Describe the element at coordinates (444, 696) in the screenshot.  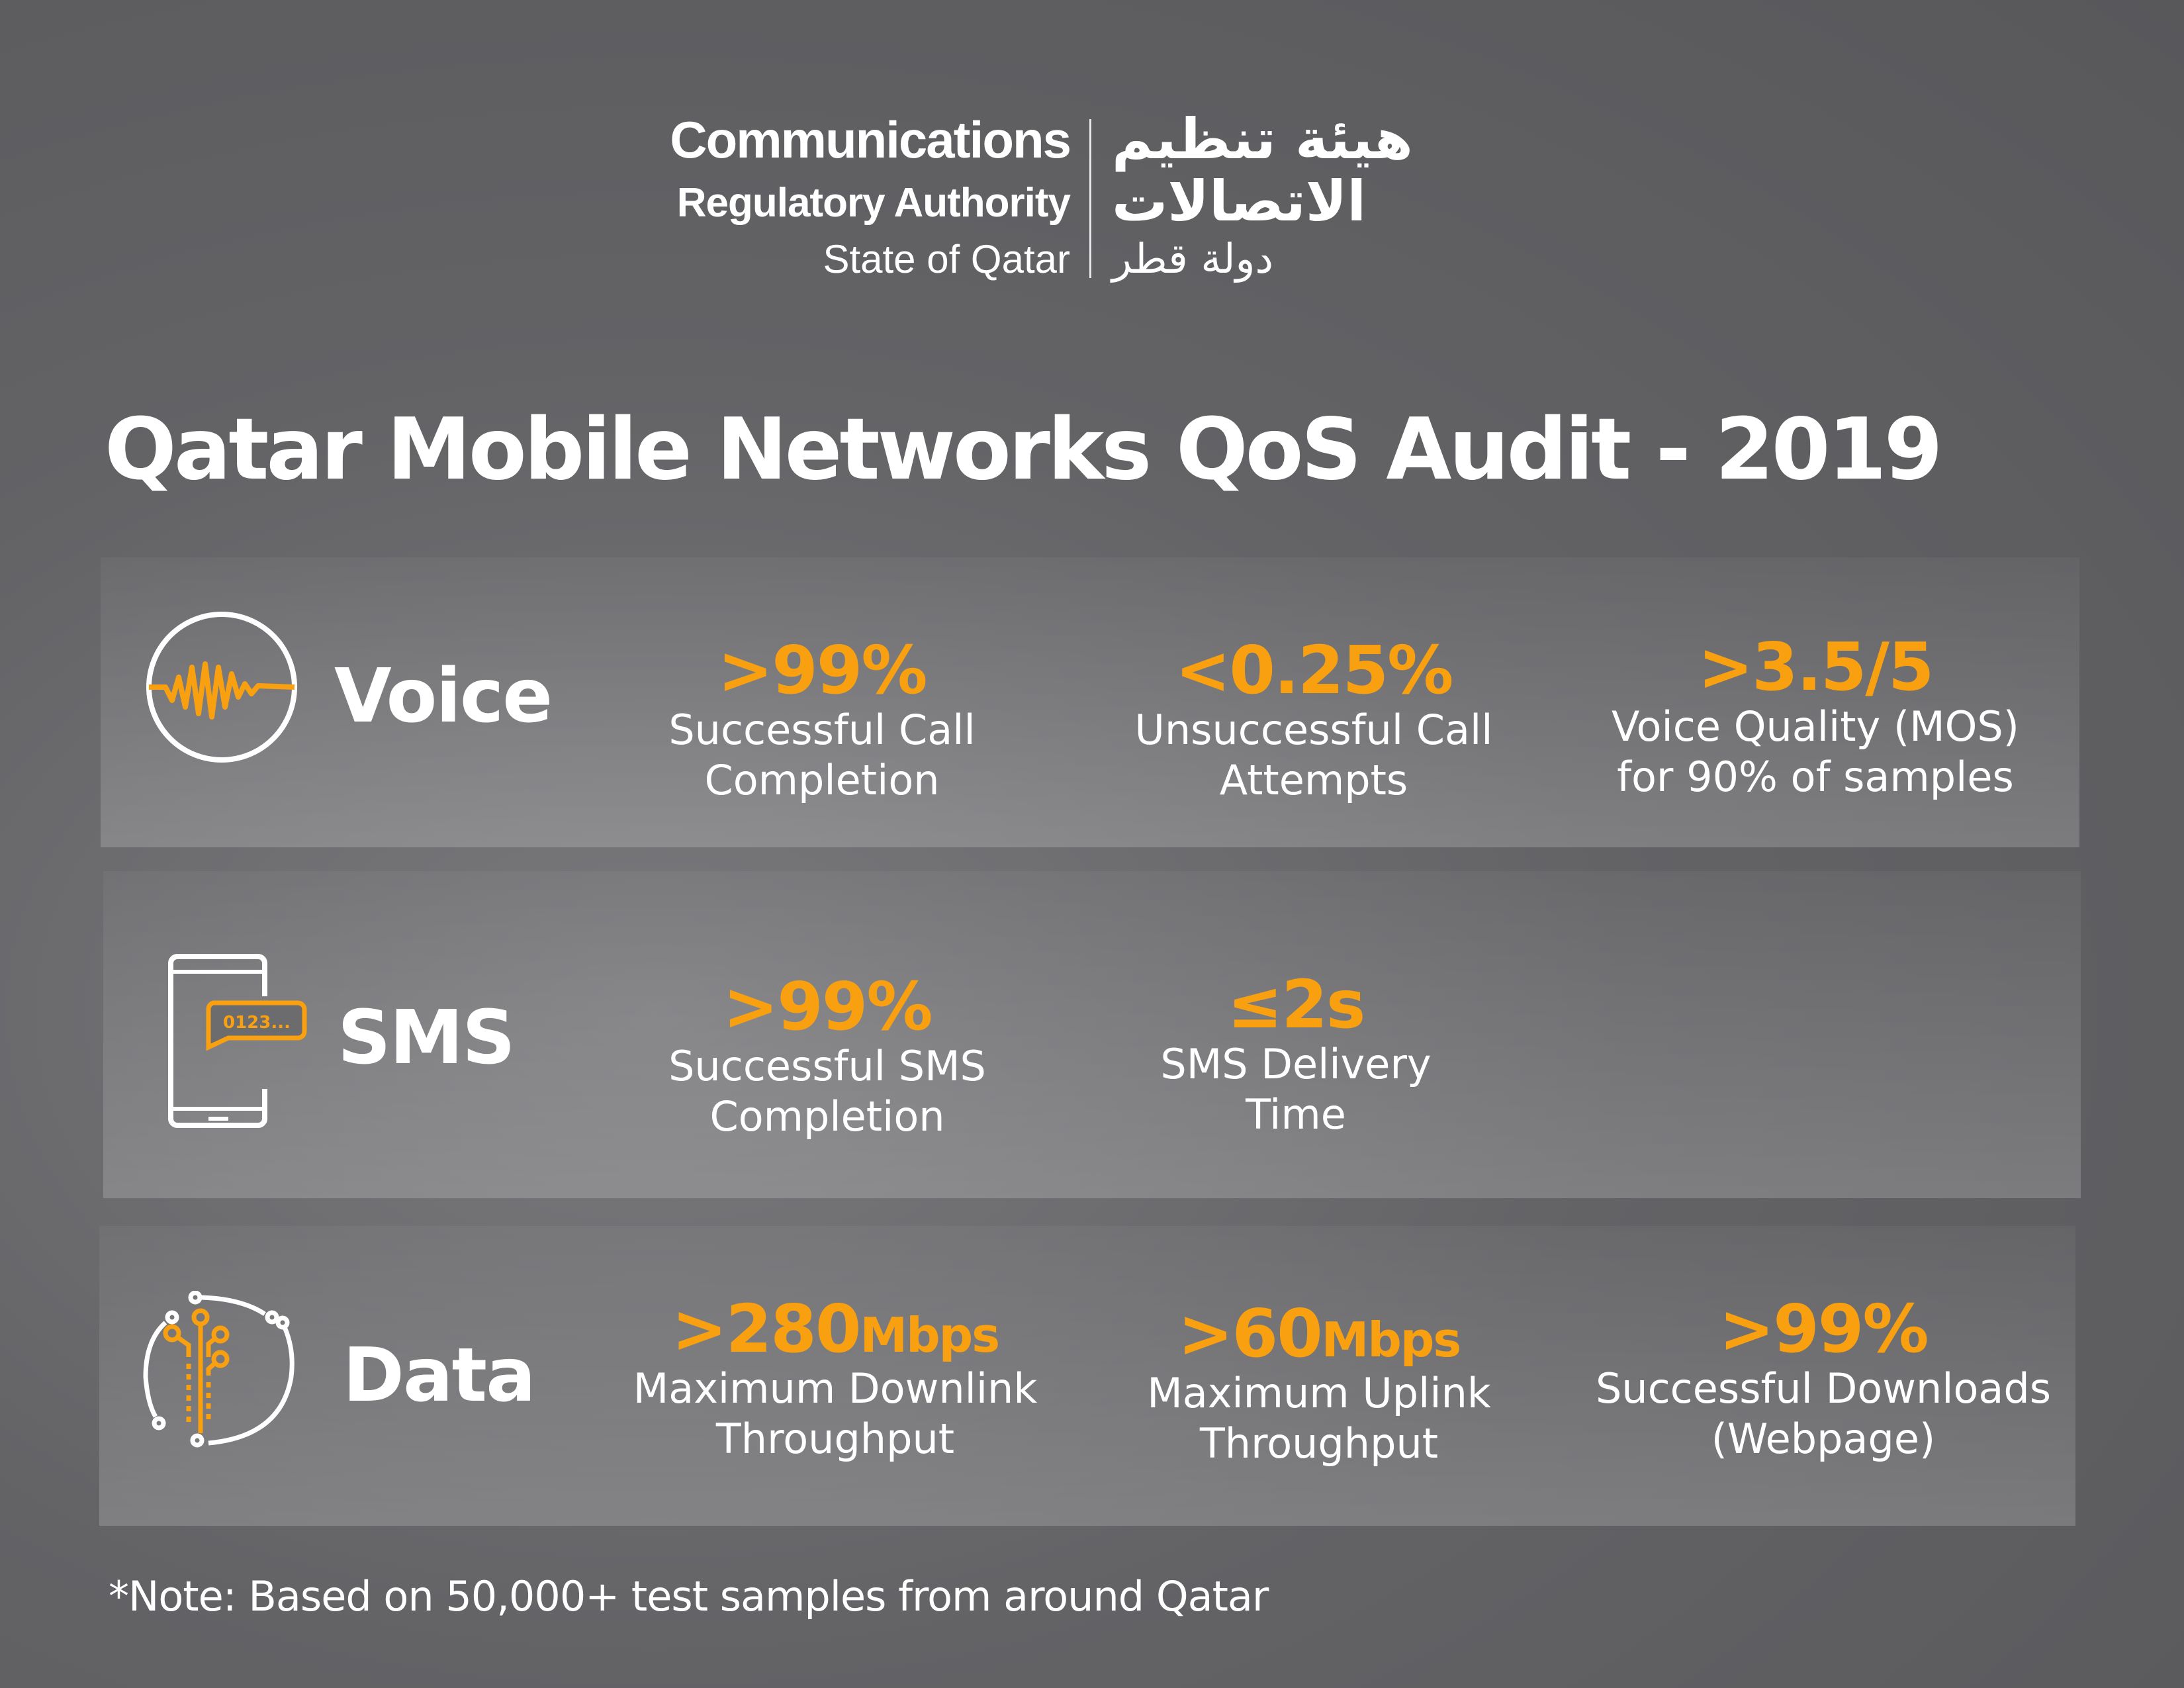
I see `category-voice: Voice` at that location.